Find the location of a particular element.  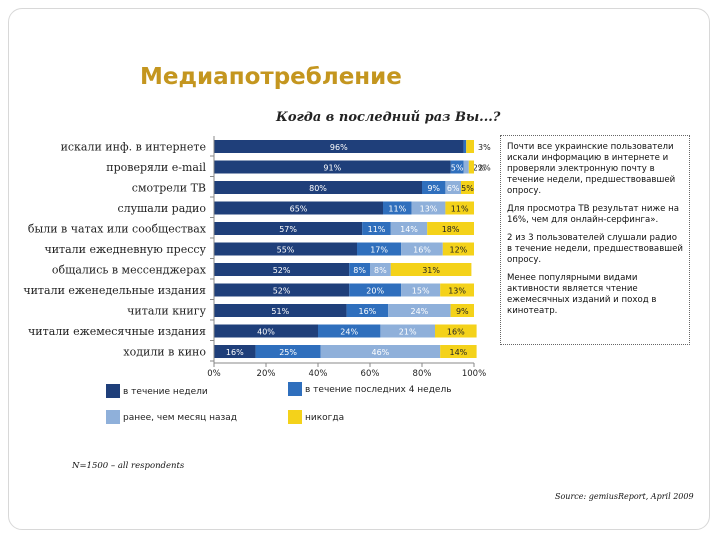

bar-data-label: 12% is located at coordinates (459, 250).